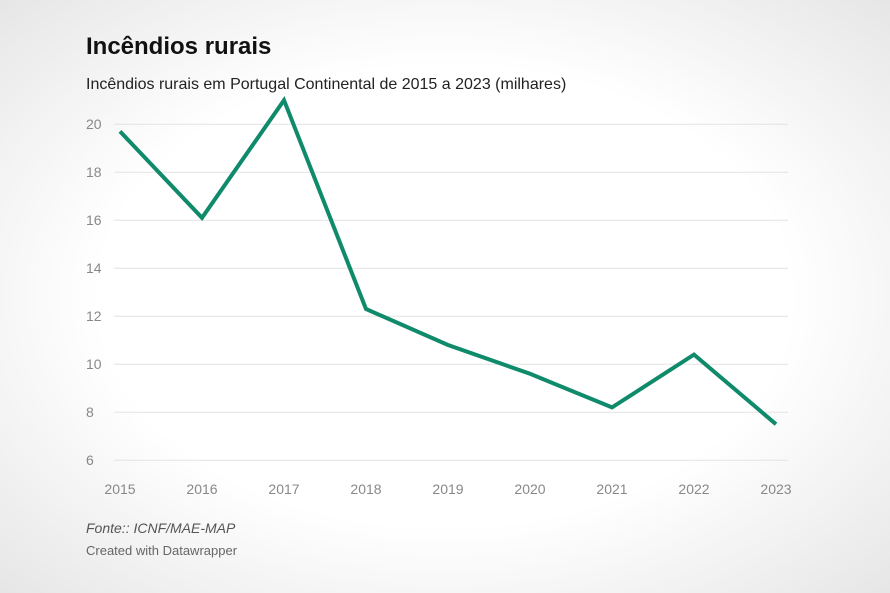  Describe the element at coordinates (94, 292) in the screenshot. I see `y-axis-ticks: 6 8 10 12 14 16 18 20` at that location.